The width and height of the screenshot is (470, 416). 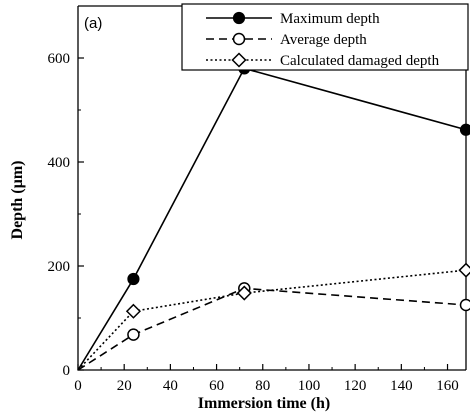 What do you see at coordinates (59, 163) in the screenshot?
I see `y-tick-label: 400` at bounding box center [59, 163].